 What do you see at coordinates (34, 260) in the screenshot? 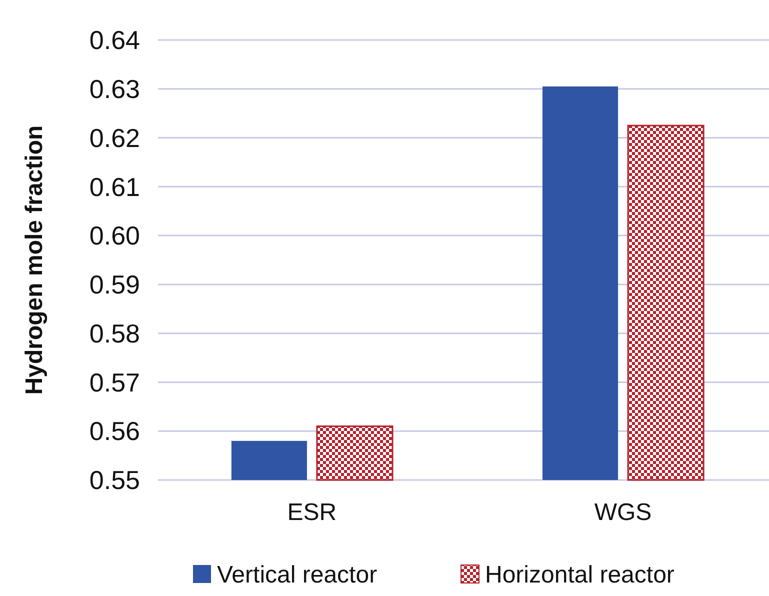
I see `y-axis-title: Hydrogen mole fraction` at bounding box center [34, 260].